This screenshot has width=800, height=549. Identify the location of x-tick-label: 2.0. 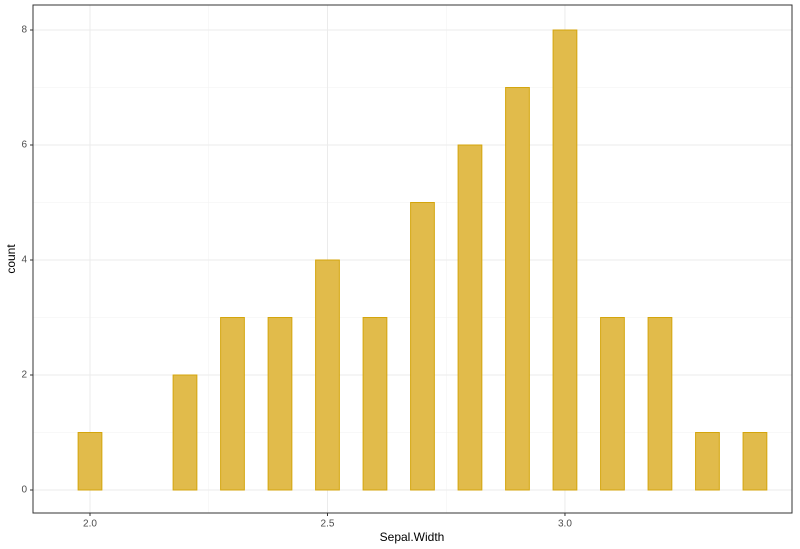
(90, 524).